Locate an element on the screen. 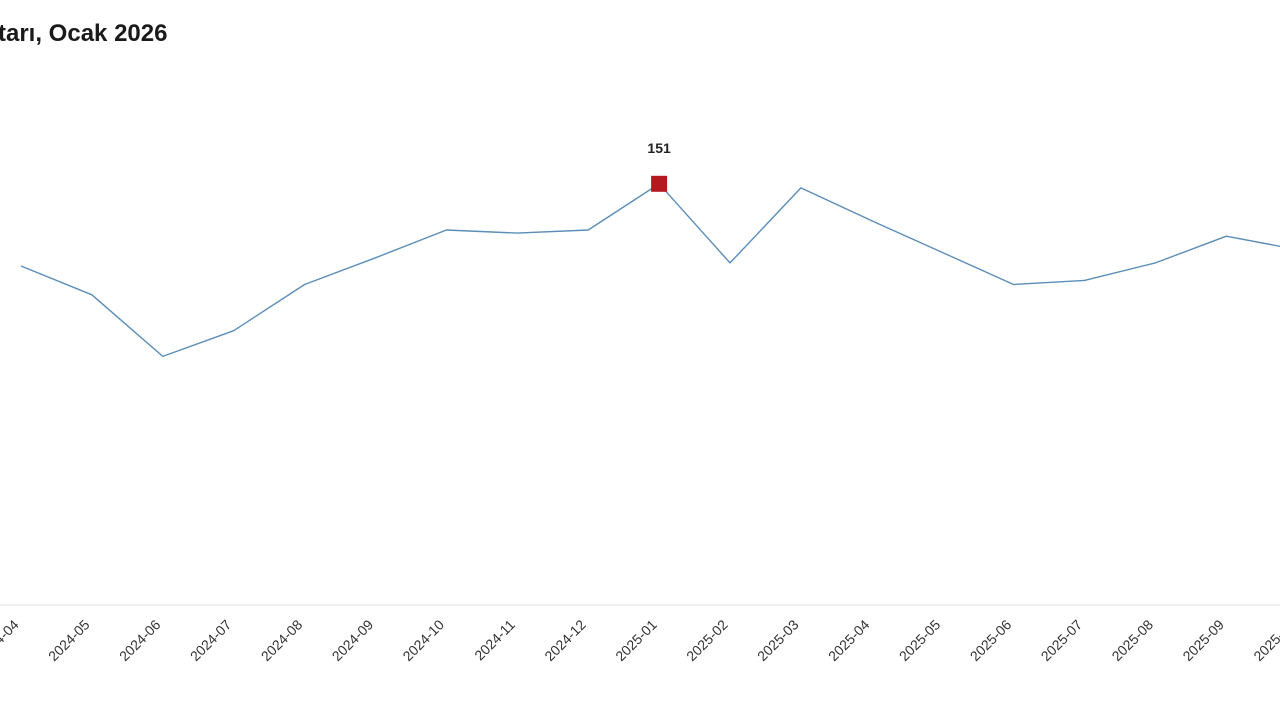 This screenshot has height=720, width=1280. x-tick-label-2024-04: 2024-04 is located at coordinates (11, 640).